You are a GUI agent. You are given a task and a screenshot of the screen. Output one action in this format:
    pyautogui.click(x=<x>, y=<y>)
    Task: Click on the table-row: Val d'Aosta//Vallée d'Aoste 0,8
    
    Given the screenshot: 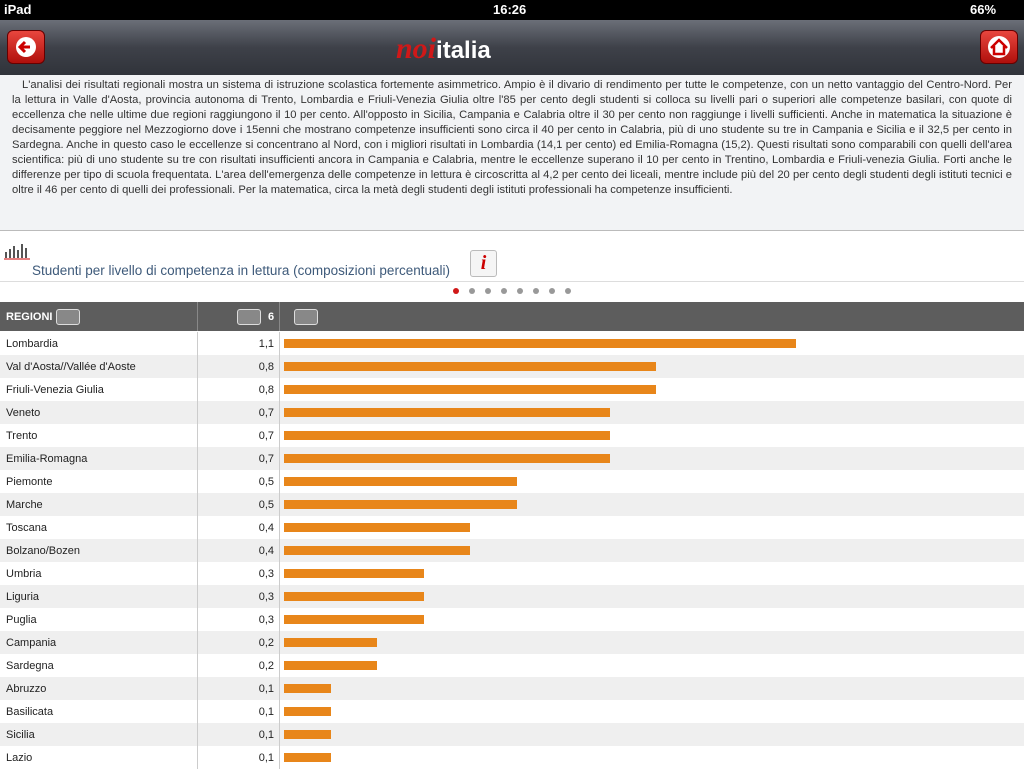 What is the action you would take?
    pyautogui.click(x=512, y=366)
    